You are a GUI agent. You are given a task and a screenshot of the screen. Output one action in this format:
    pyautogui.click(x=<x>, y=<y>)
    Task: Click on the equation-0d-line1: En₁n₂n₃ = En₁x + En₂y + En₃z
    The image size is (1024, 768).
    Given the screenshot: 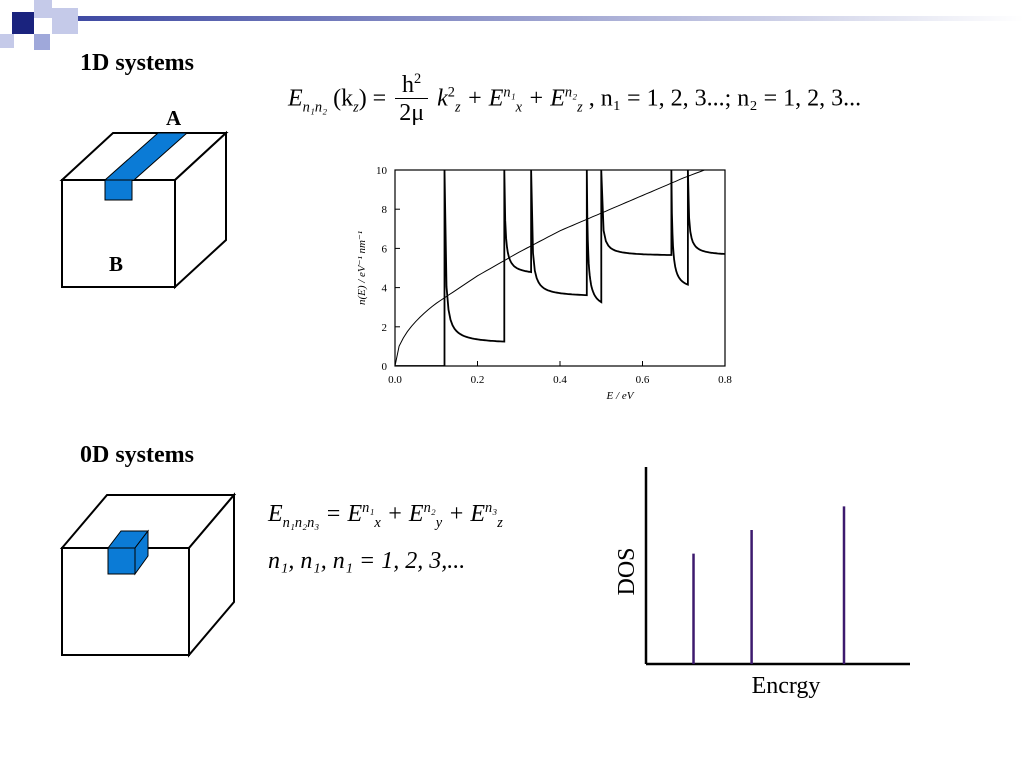 What is the action you would take?
    pyautogui.click(x=385, y=516)
    